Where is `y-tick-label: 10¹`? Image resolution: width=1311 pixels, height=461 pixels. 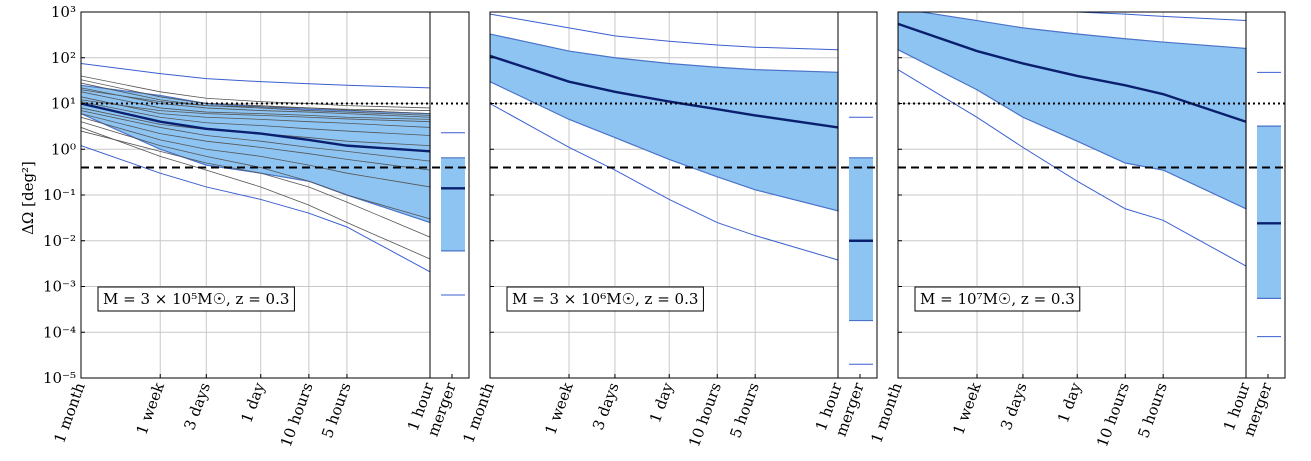
y-tick-label: 10¹ is located at coordinates (63, 104).